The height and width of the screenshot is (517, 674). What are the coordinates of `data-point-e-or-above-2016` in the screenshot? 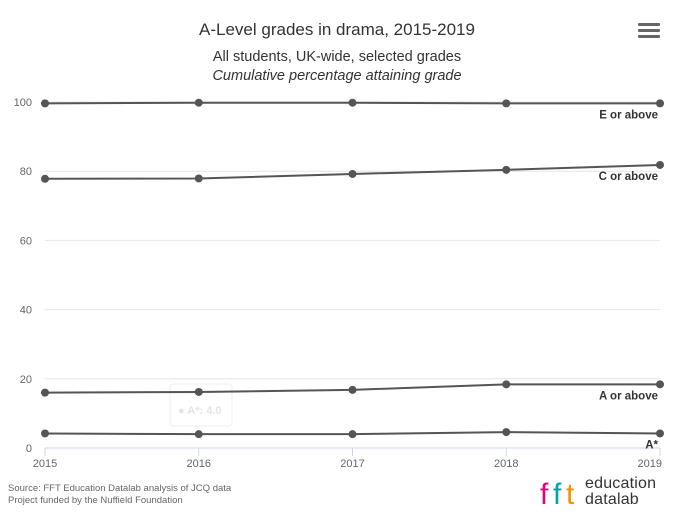 It's located at (198, 102).